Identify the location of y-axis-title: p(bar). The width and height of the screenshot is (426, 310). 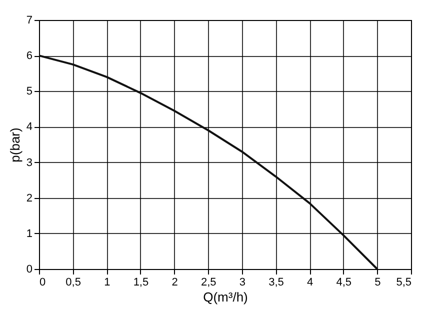
(14, 145).